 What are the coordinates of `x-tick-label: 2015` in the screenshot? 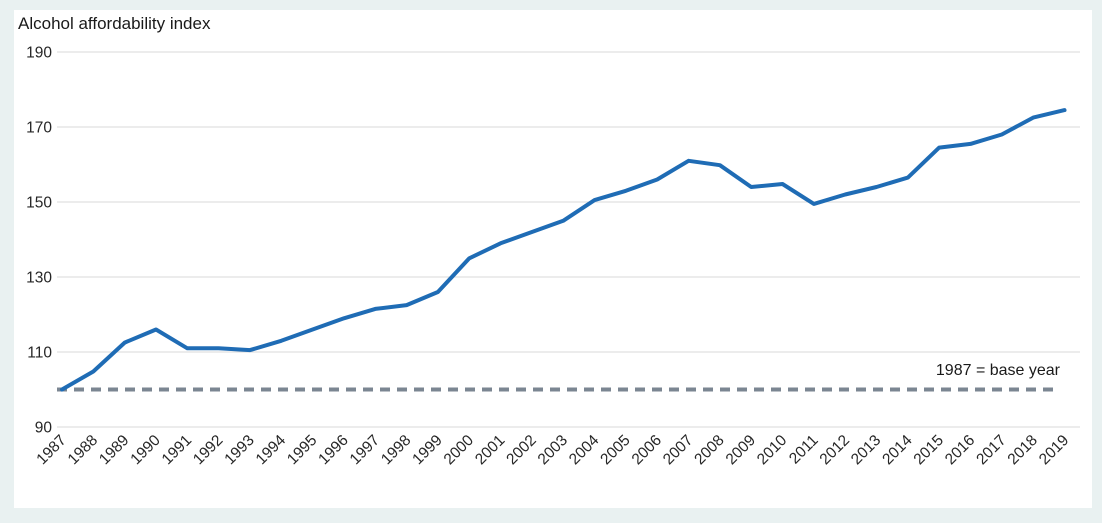 It's located at (929, 450).